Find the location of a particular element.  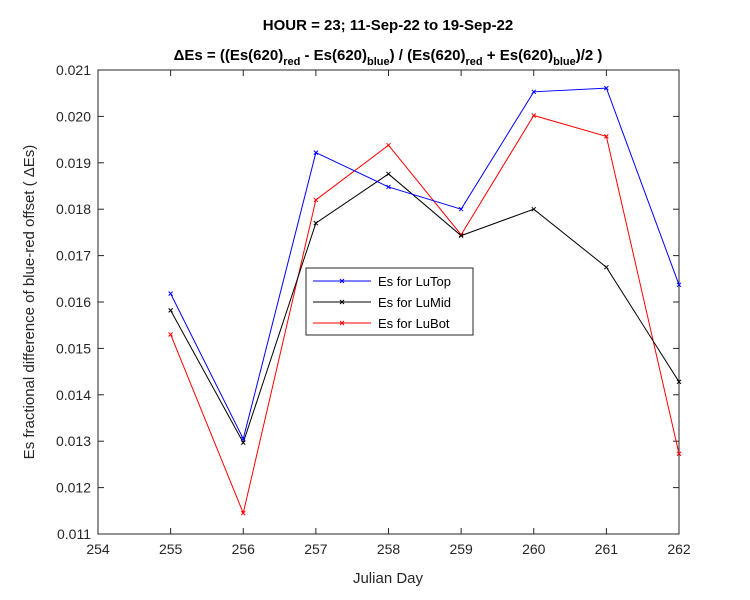

y-tick-label: 0.019 is located at coordinates (73, 163).